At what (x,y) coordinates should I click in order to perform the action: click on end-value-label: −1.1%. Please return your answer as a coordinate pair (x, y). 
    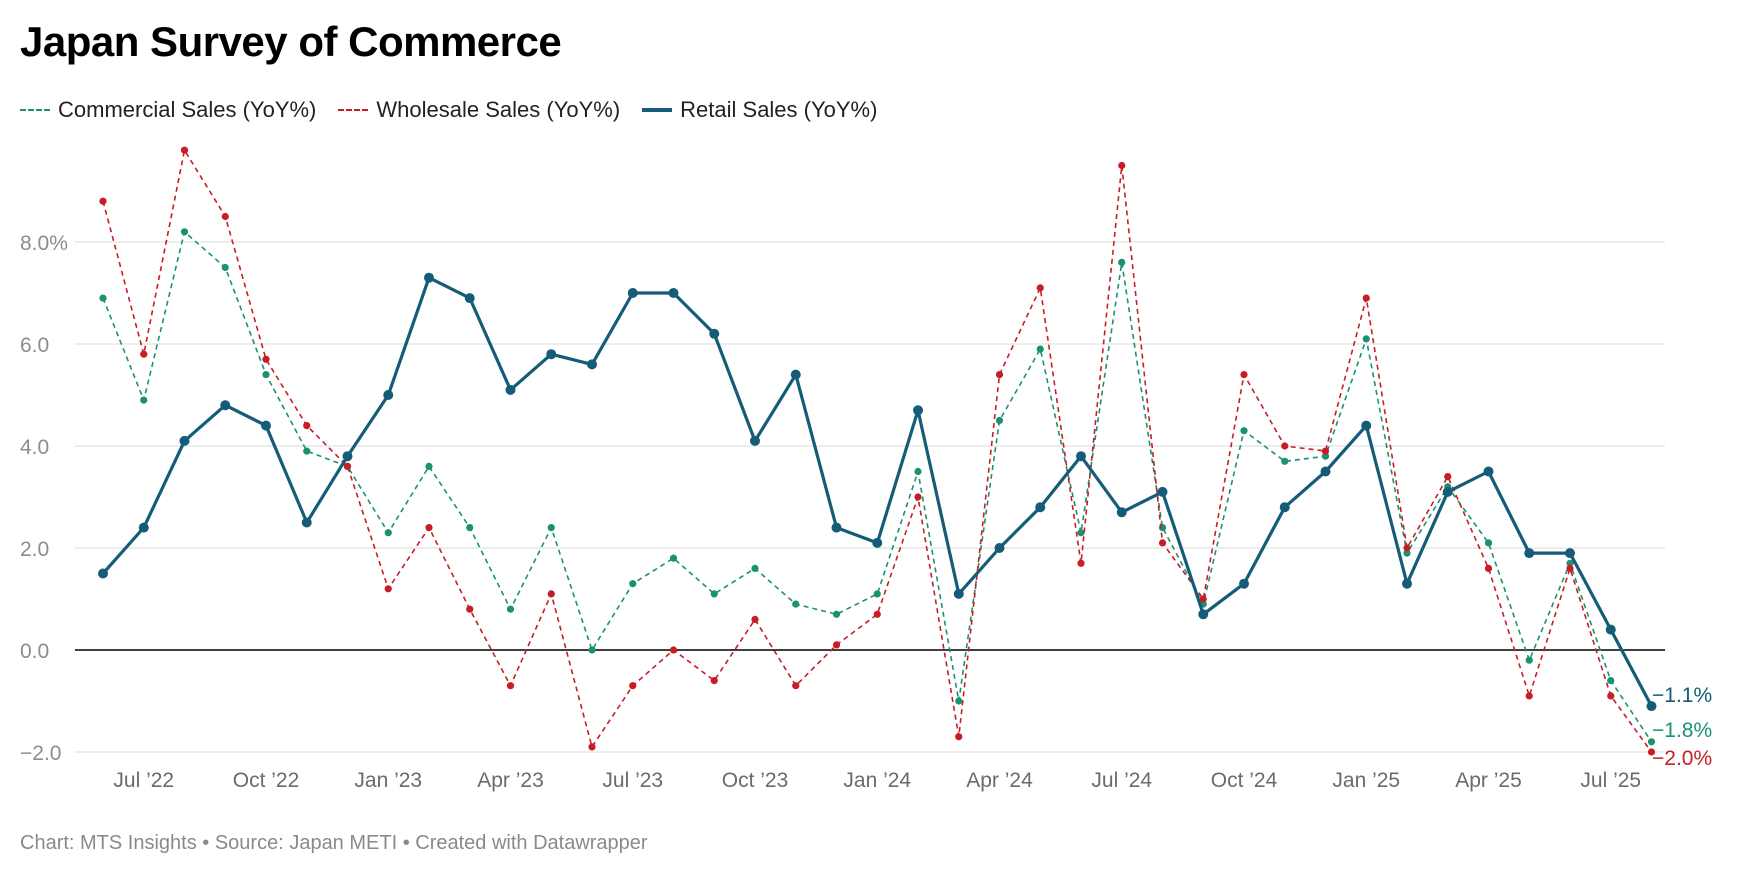
    Looking at the image, I should click on (1682, 695).